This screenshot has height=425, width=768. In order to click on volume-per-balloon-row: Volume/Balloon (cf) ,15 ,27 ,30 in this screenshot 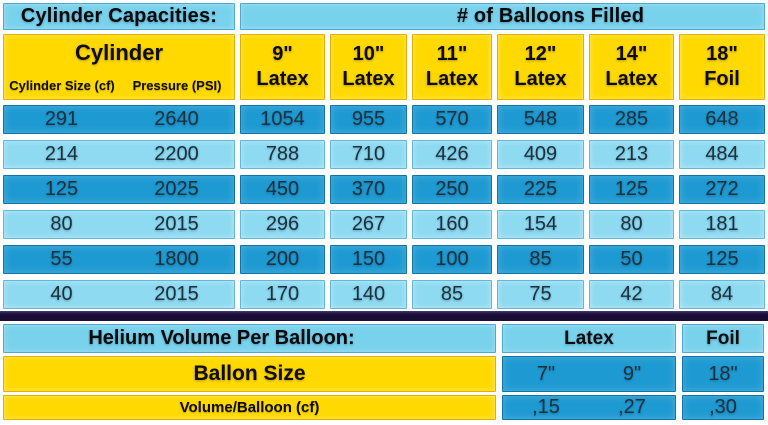, I will do `click(384, 407)`.